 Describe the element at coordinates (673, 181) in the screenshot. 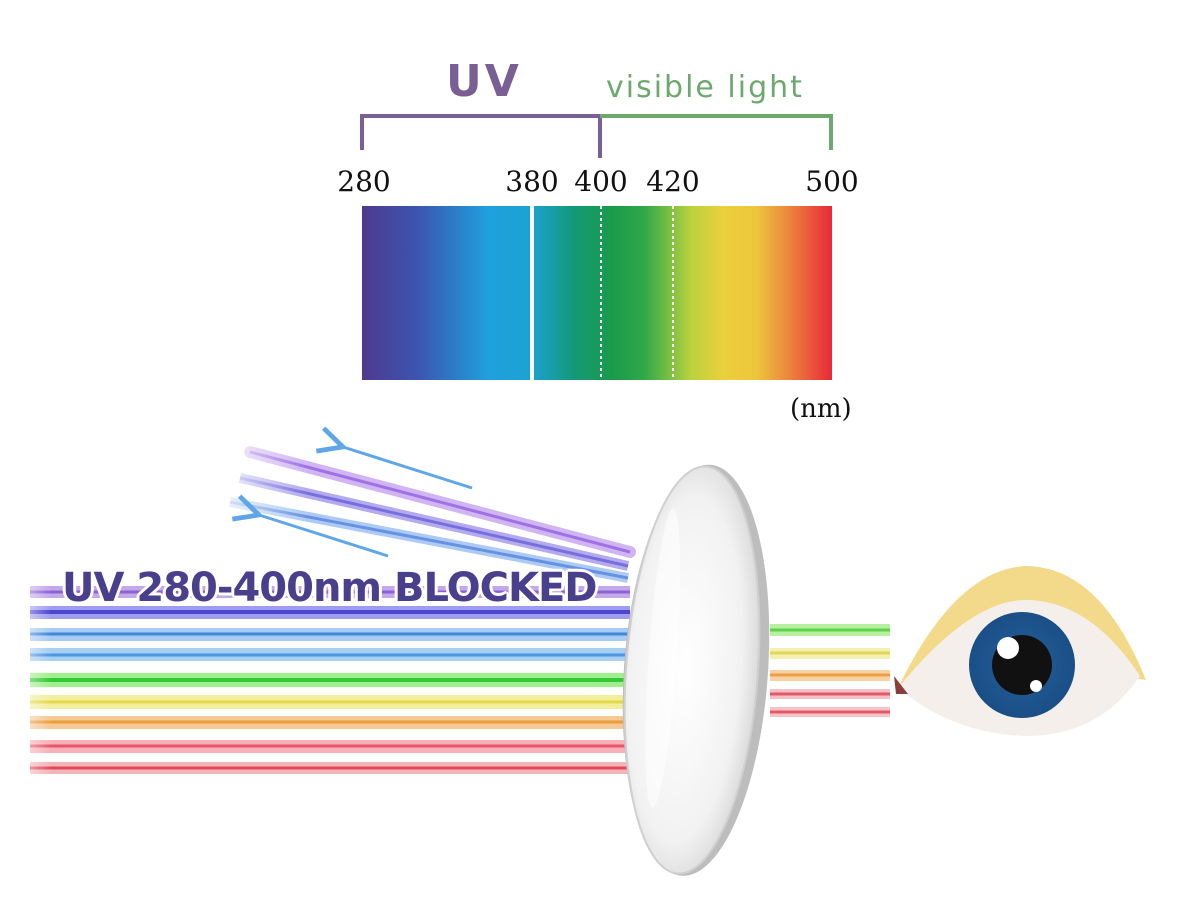

I see `tick-label-420: 420` at that location.